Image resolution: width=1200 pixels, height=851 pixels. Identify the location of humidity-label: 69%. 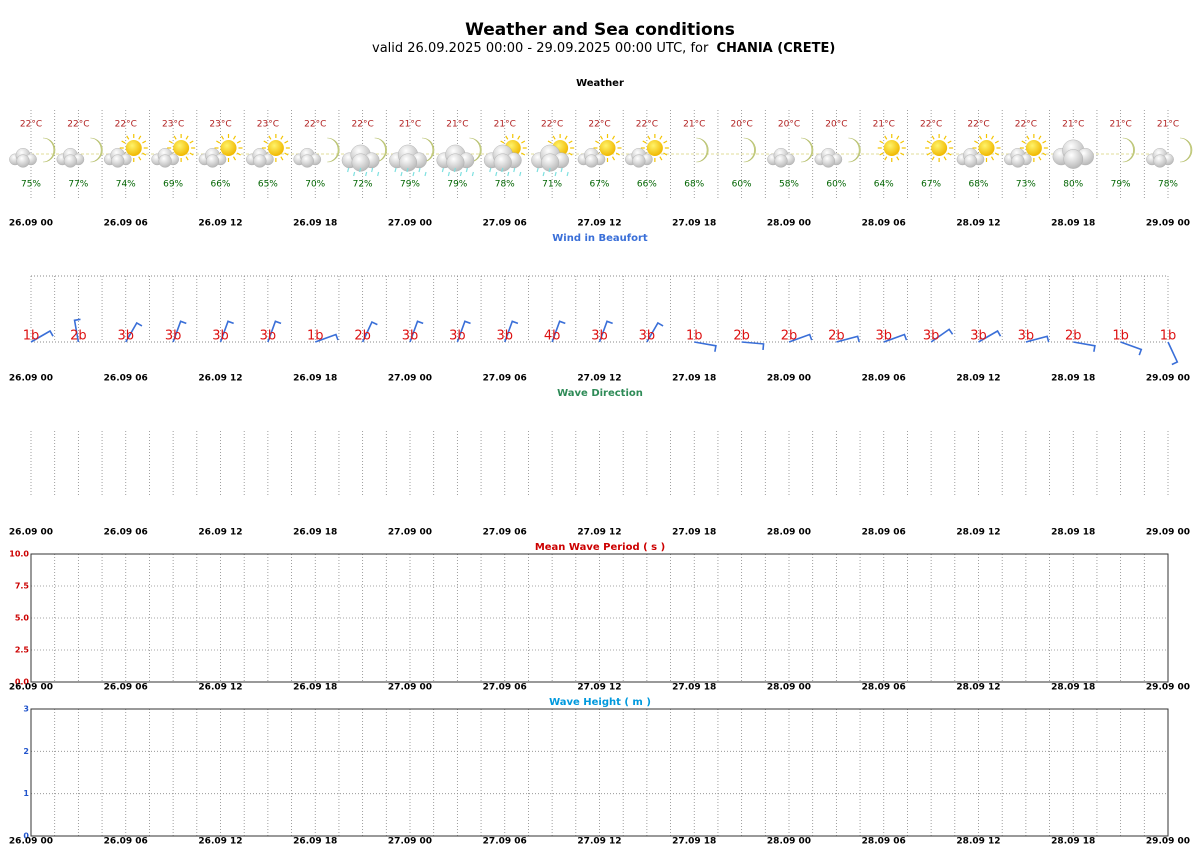
(173, 185).